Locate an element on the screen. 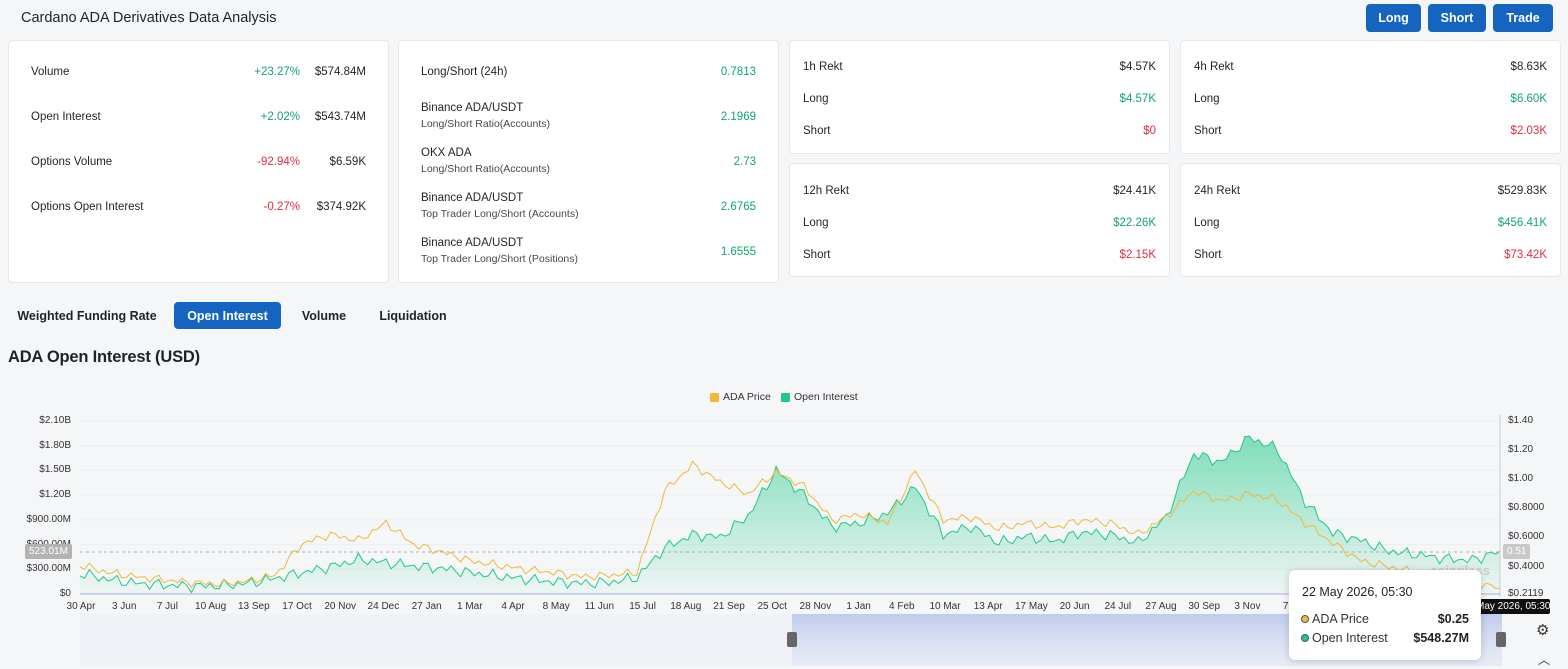 The image size is (1568, 669). ratio-value: 0.7813 is located at coordinates (738, 72).